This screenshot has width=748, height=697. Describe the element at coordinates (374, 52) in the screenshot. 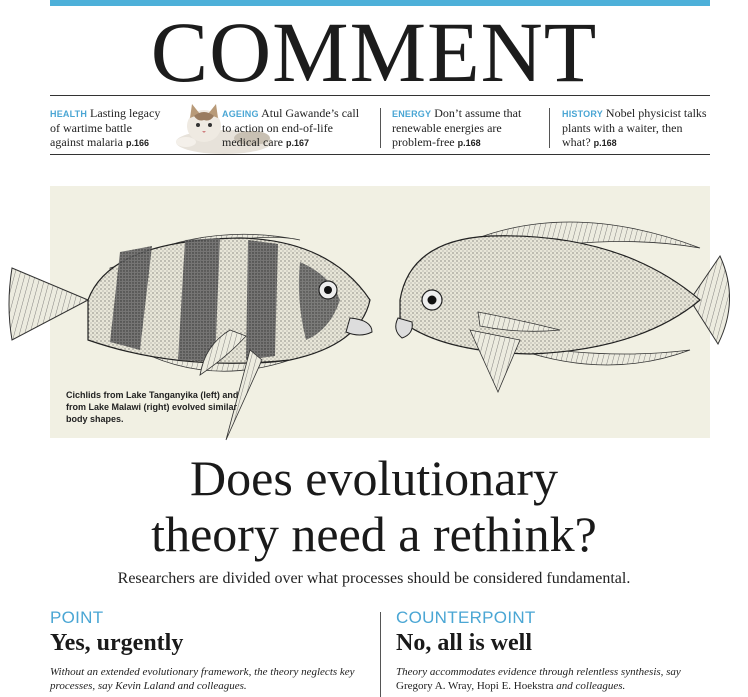

I see `masthead-title: COMMENT` at that location.